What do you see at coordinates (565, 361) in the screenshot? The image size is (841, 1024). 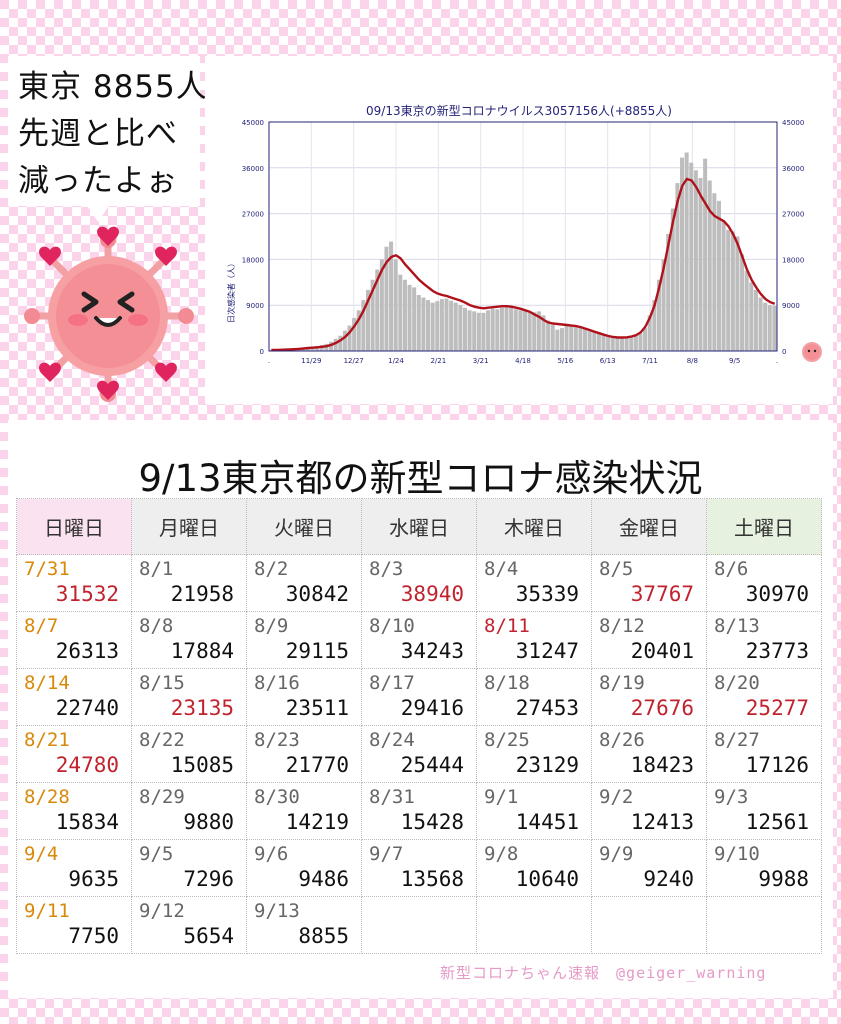 I see `x-tick-label: 5/16` at bounding box center [565, 361].